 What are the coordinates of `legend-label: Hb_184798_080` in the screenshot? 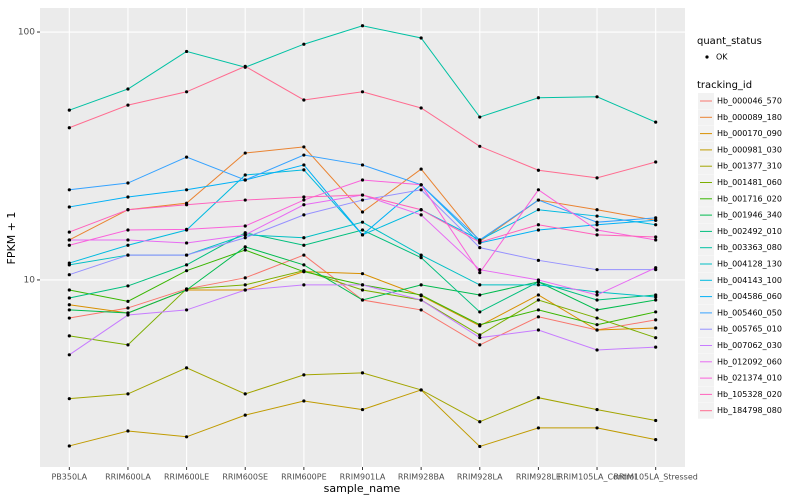 It's located at (749, 410).